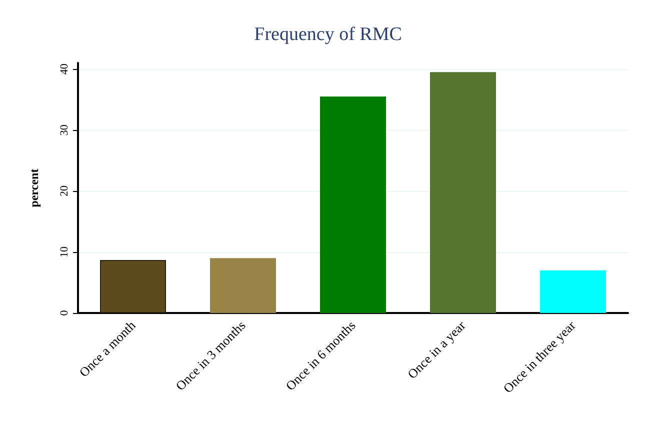 This screenshot has height=427, width=661. I want to click on y-tick-label: 10, so click(64, 252).